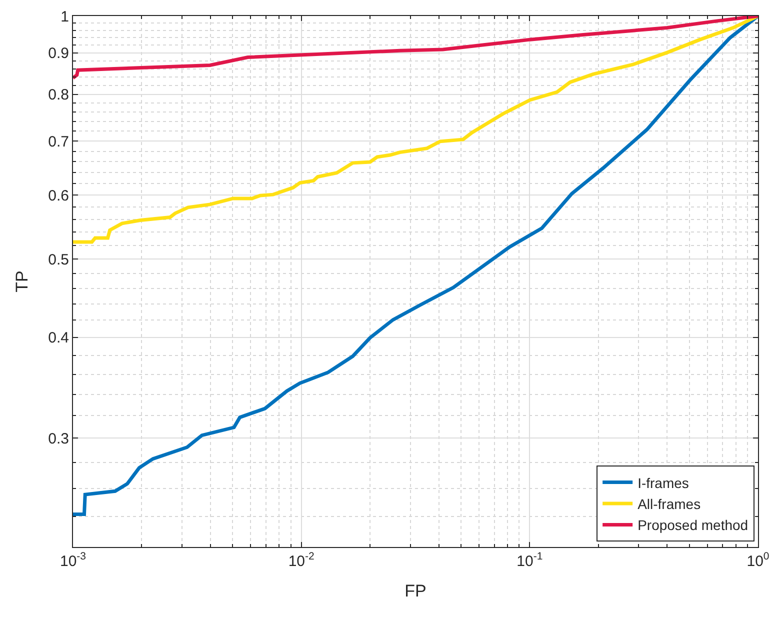  What do you see at coordinates (22, 281) in the screenshot?
I see `y-axis-title: TP` at bounding box center [22, 281].